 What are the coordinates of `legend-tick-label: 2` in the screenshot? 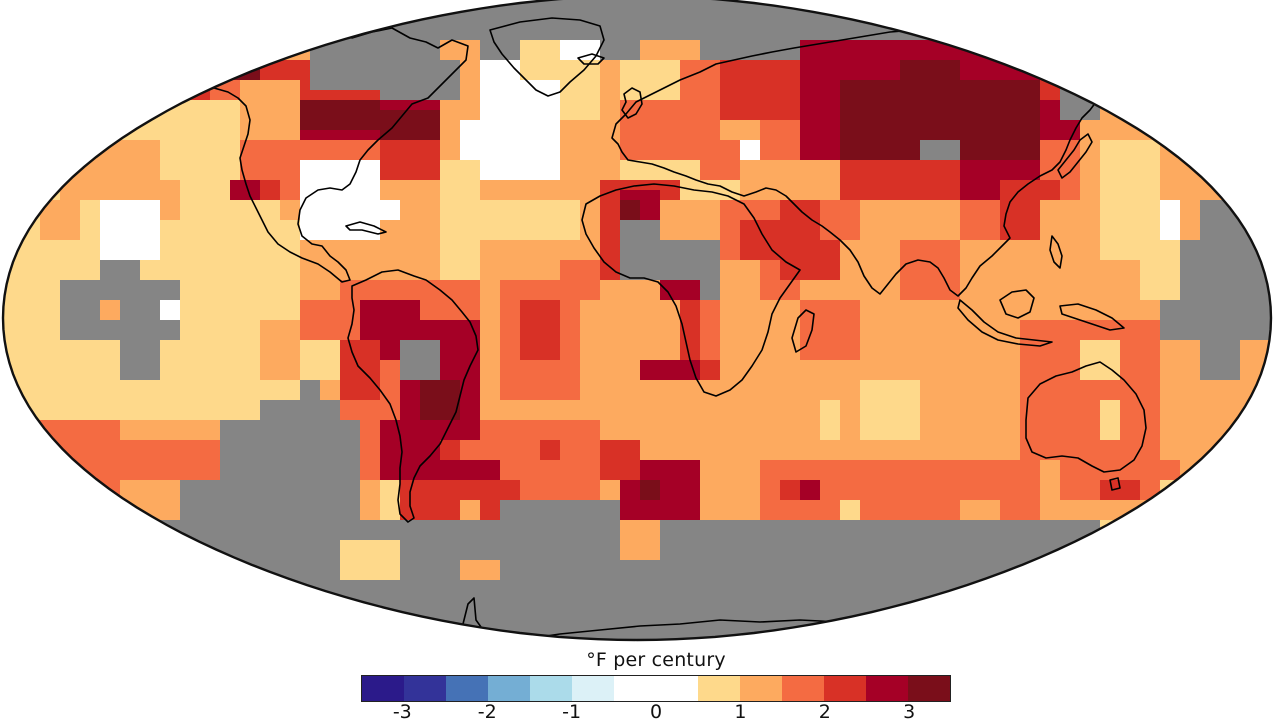 It's located at (824, 712).